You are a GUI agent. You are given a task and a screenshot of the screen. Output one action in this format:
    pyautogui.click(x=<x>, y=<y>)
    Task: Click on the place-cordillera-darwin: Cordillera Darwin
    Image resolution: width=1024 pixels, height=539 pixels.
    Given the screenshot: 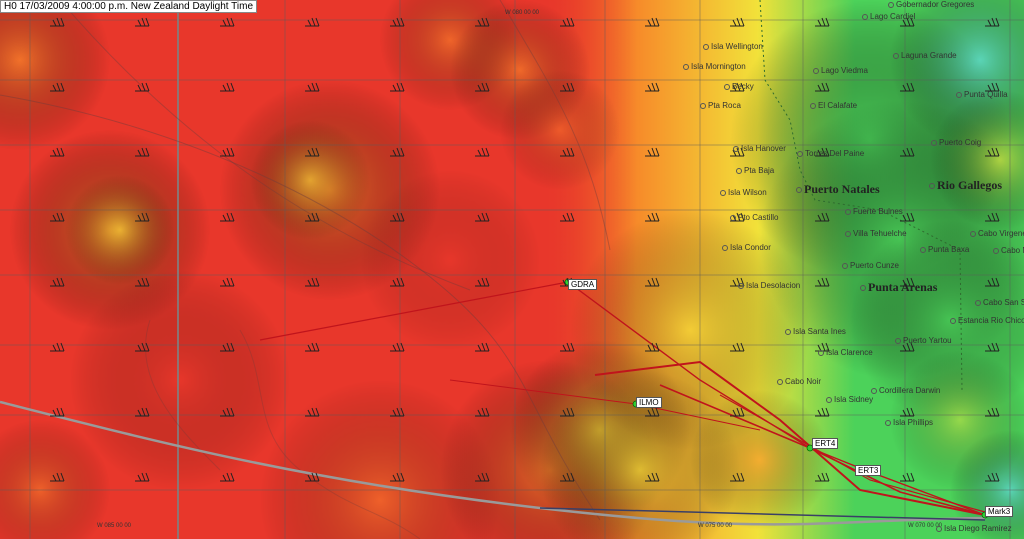 What is the action you would take?
    pyautogui.click(x=905, y=390)
    